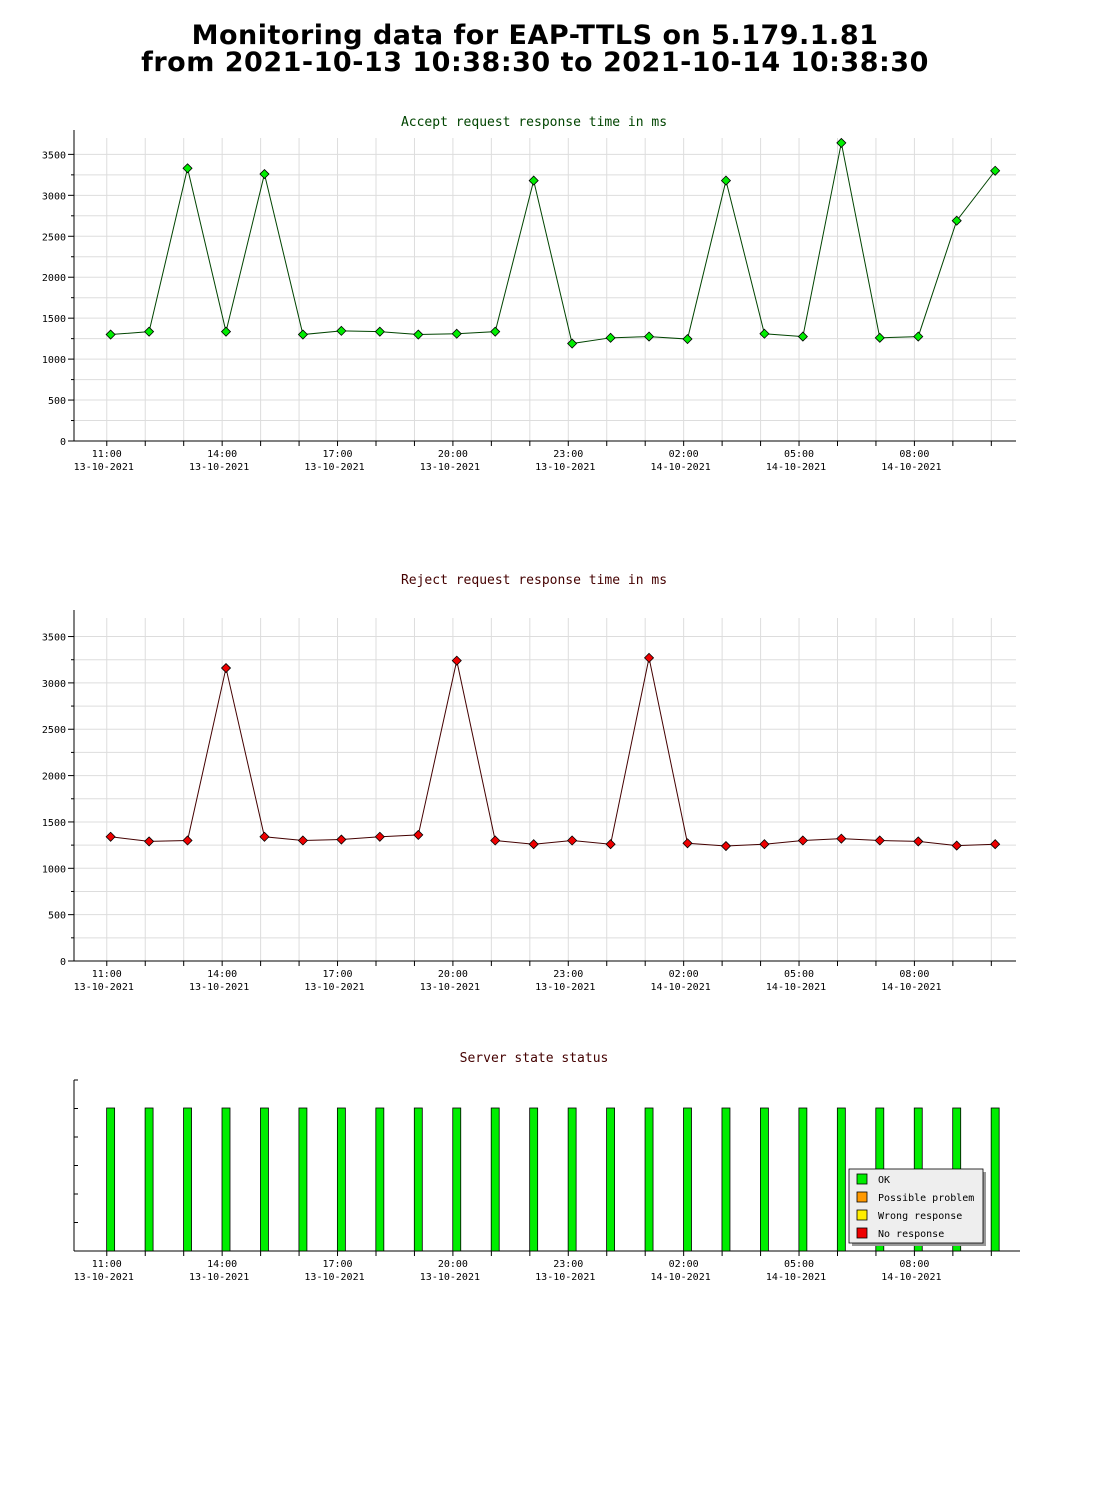 The width and height of the screenshot is (1100, 1500). I want to click on x-tick-label-time: 05:00, so click(799, 974).